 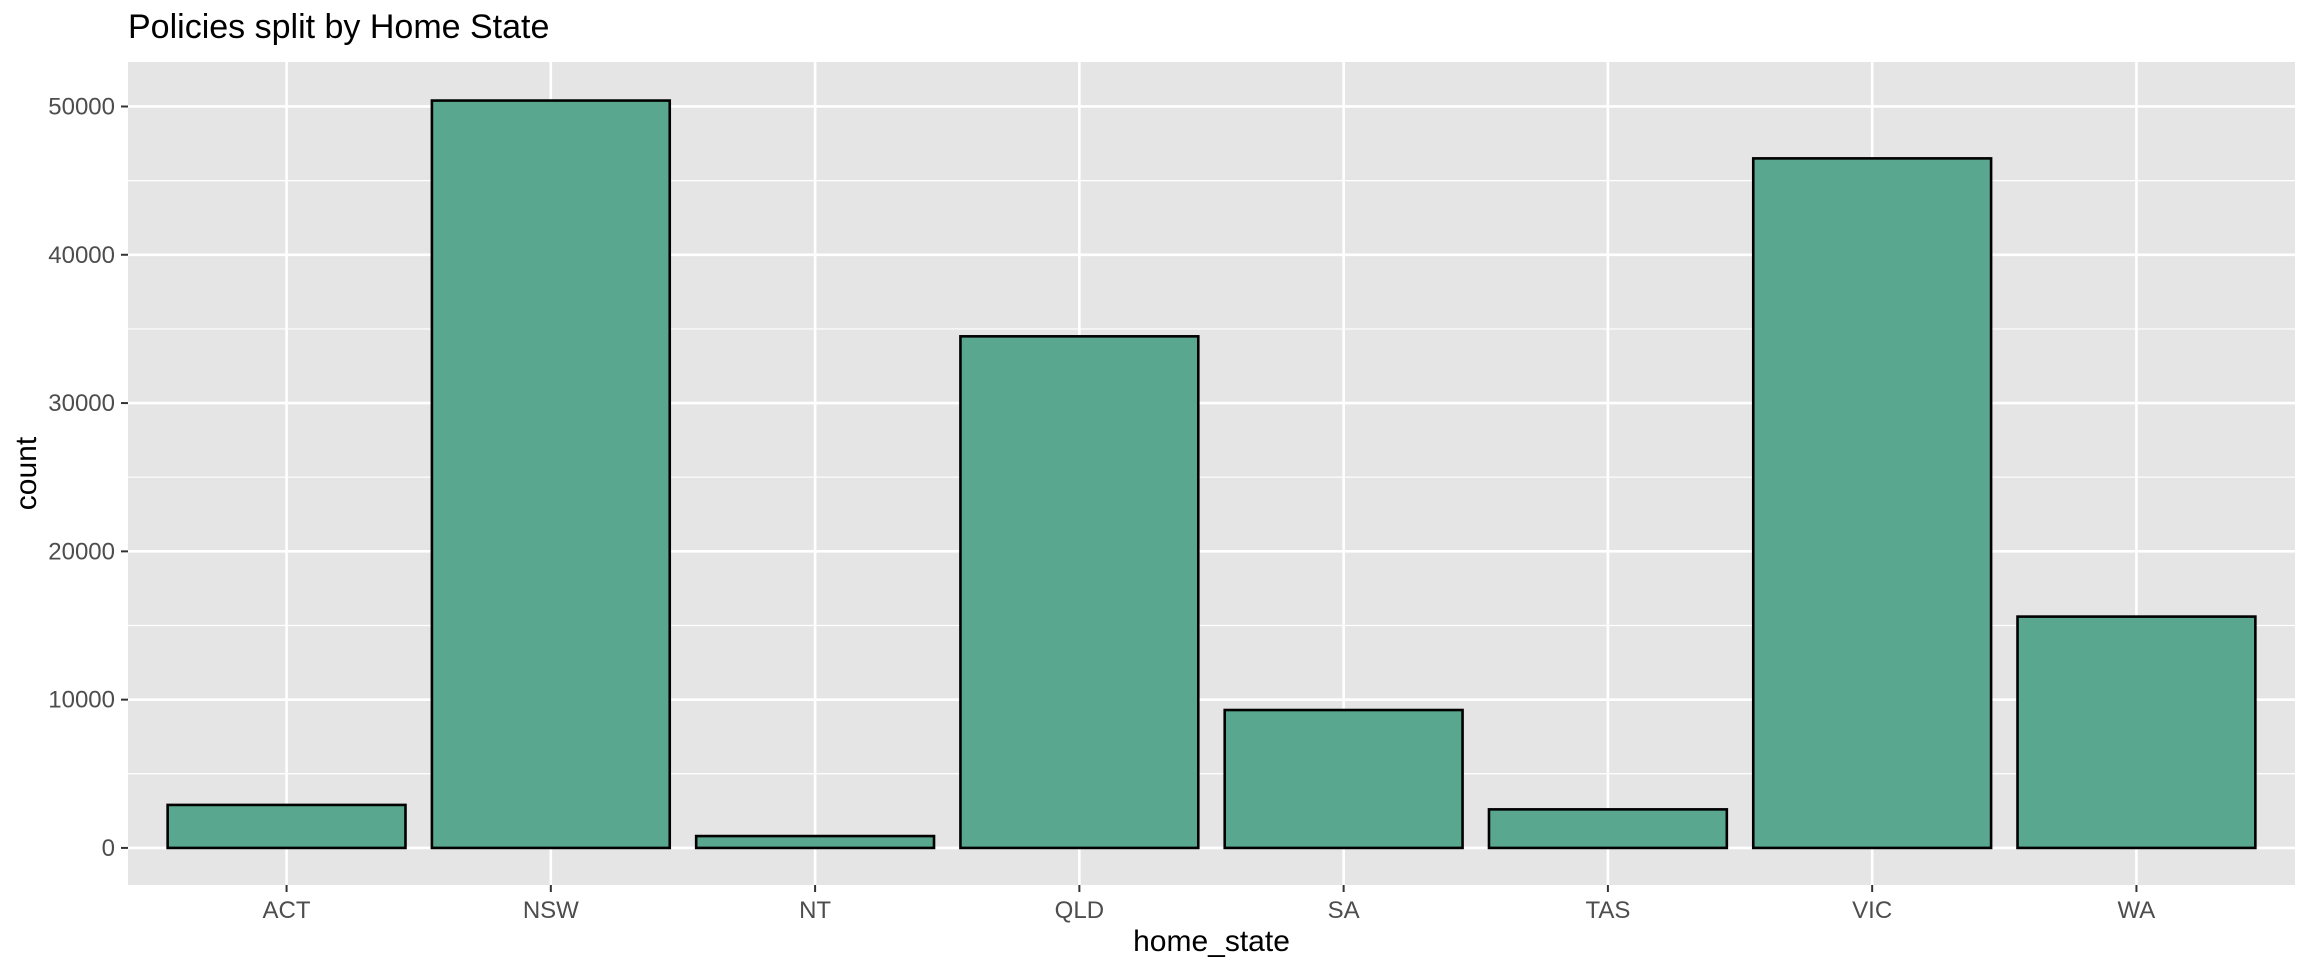 I want to click on x-tick-label: QLD, so click(x=1079, y=910).